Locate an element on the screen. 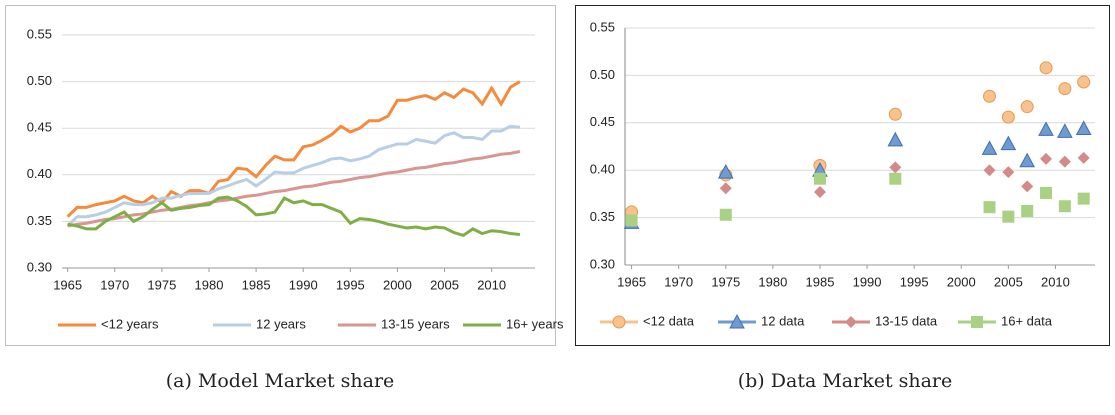  legend-label: <12 data is located at coordinates (669, 320).